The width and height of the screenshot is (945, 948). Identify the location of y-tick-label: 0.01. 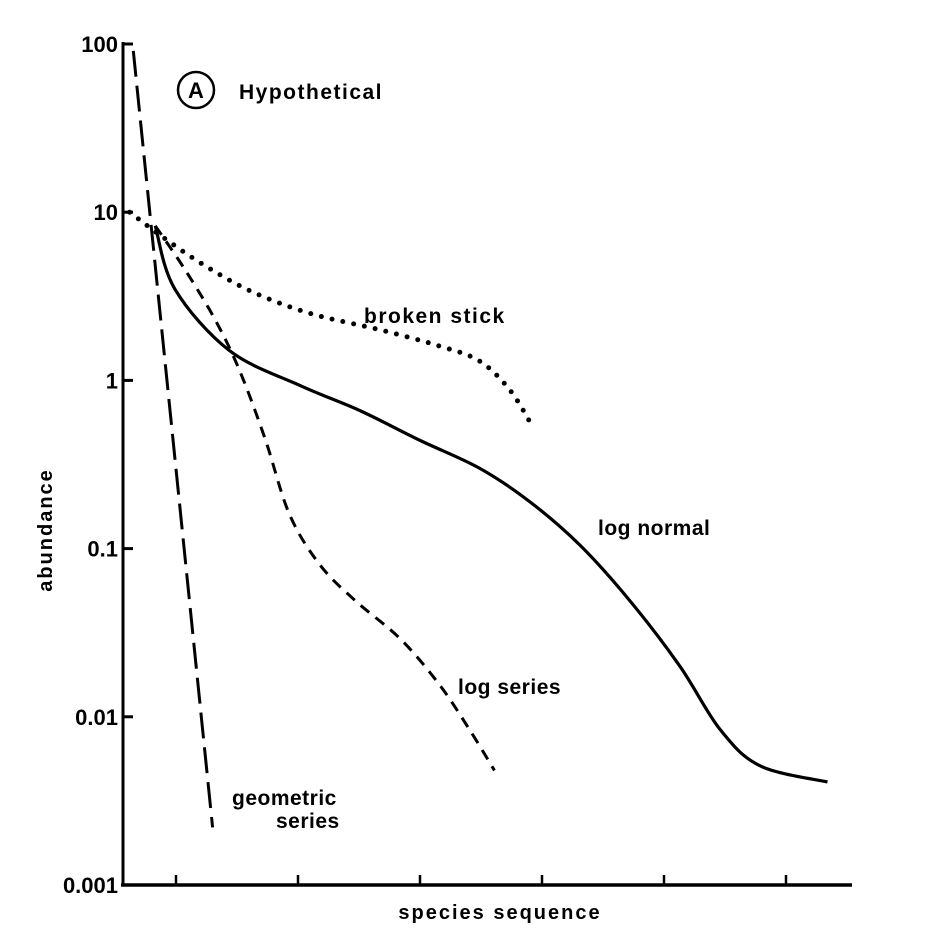
(96, 717).